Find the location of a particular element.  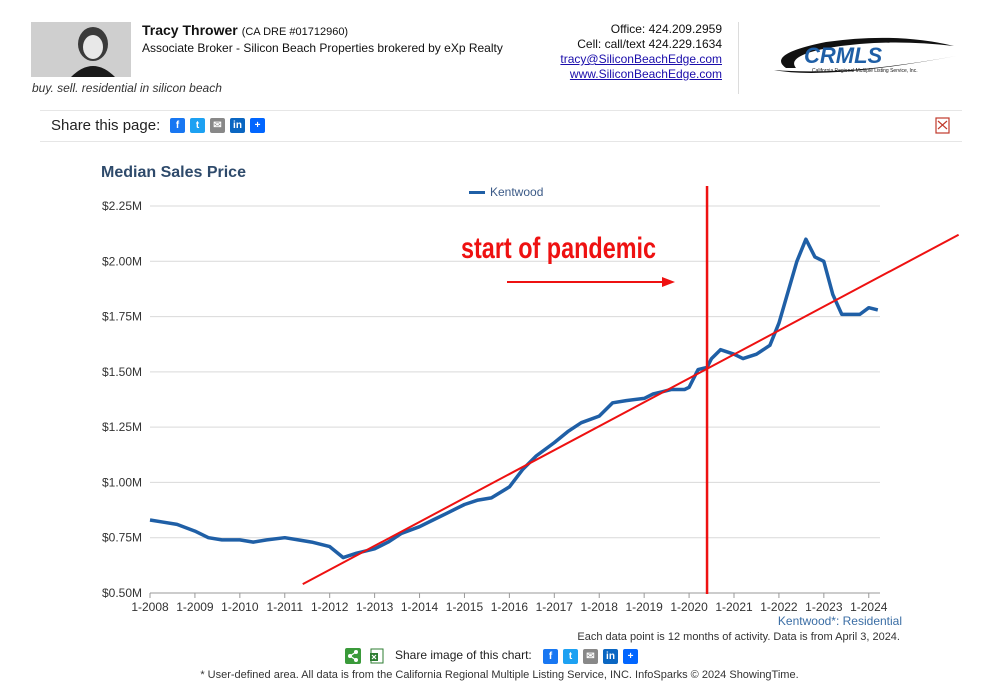

arrow-head-icon is located at coordinates (668, 282).